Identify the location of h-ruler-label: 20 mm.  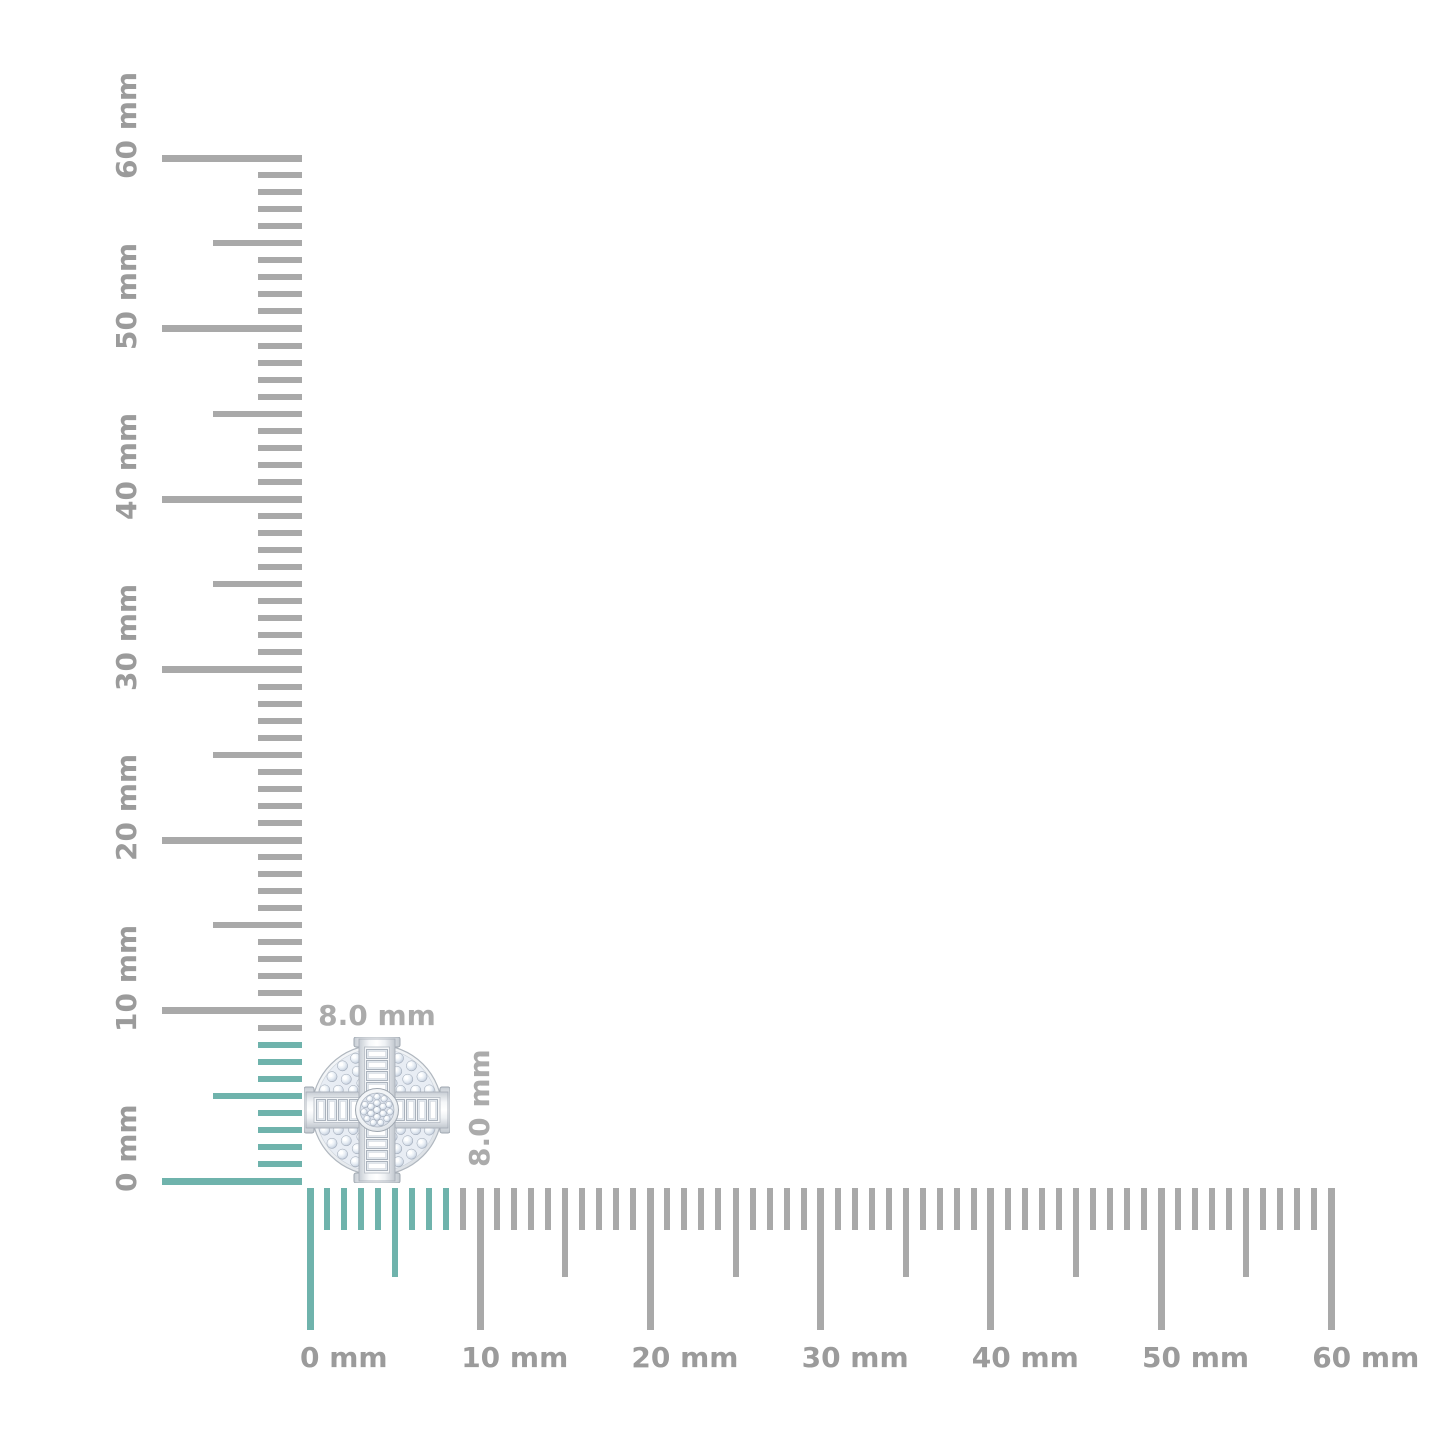
(685, 1357).